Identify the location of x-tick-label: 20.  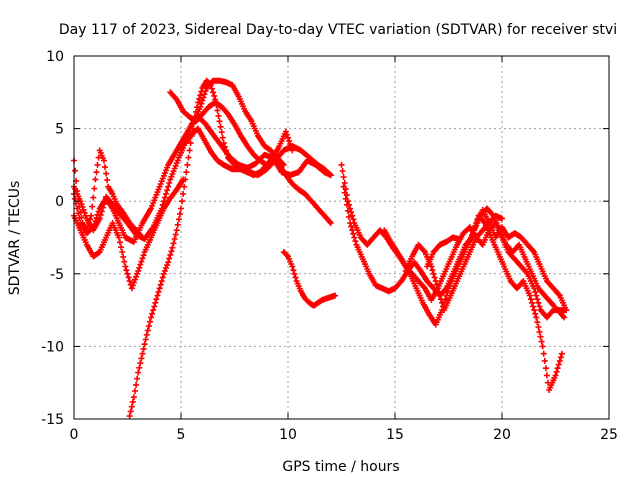
(502, 435).